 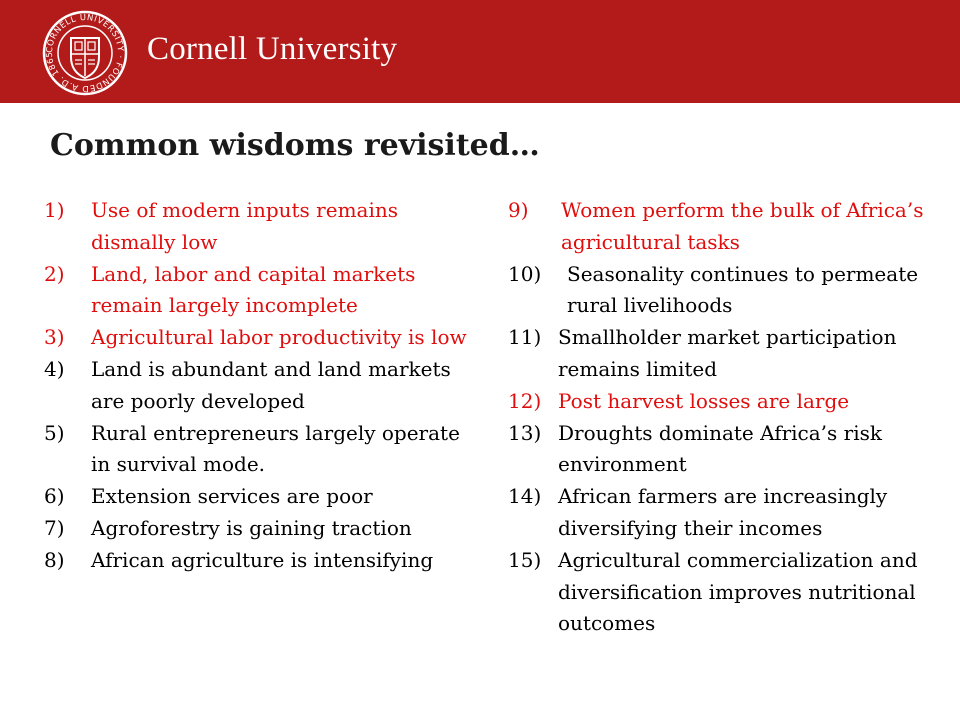 I want to click on item-number: 5), so click(x=54, y=432).